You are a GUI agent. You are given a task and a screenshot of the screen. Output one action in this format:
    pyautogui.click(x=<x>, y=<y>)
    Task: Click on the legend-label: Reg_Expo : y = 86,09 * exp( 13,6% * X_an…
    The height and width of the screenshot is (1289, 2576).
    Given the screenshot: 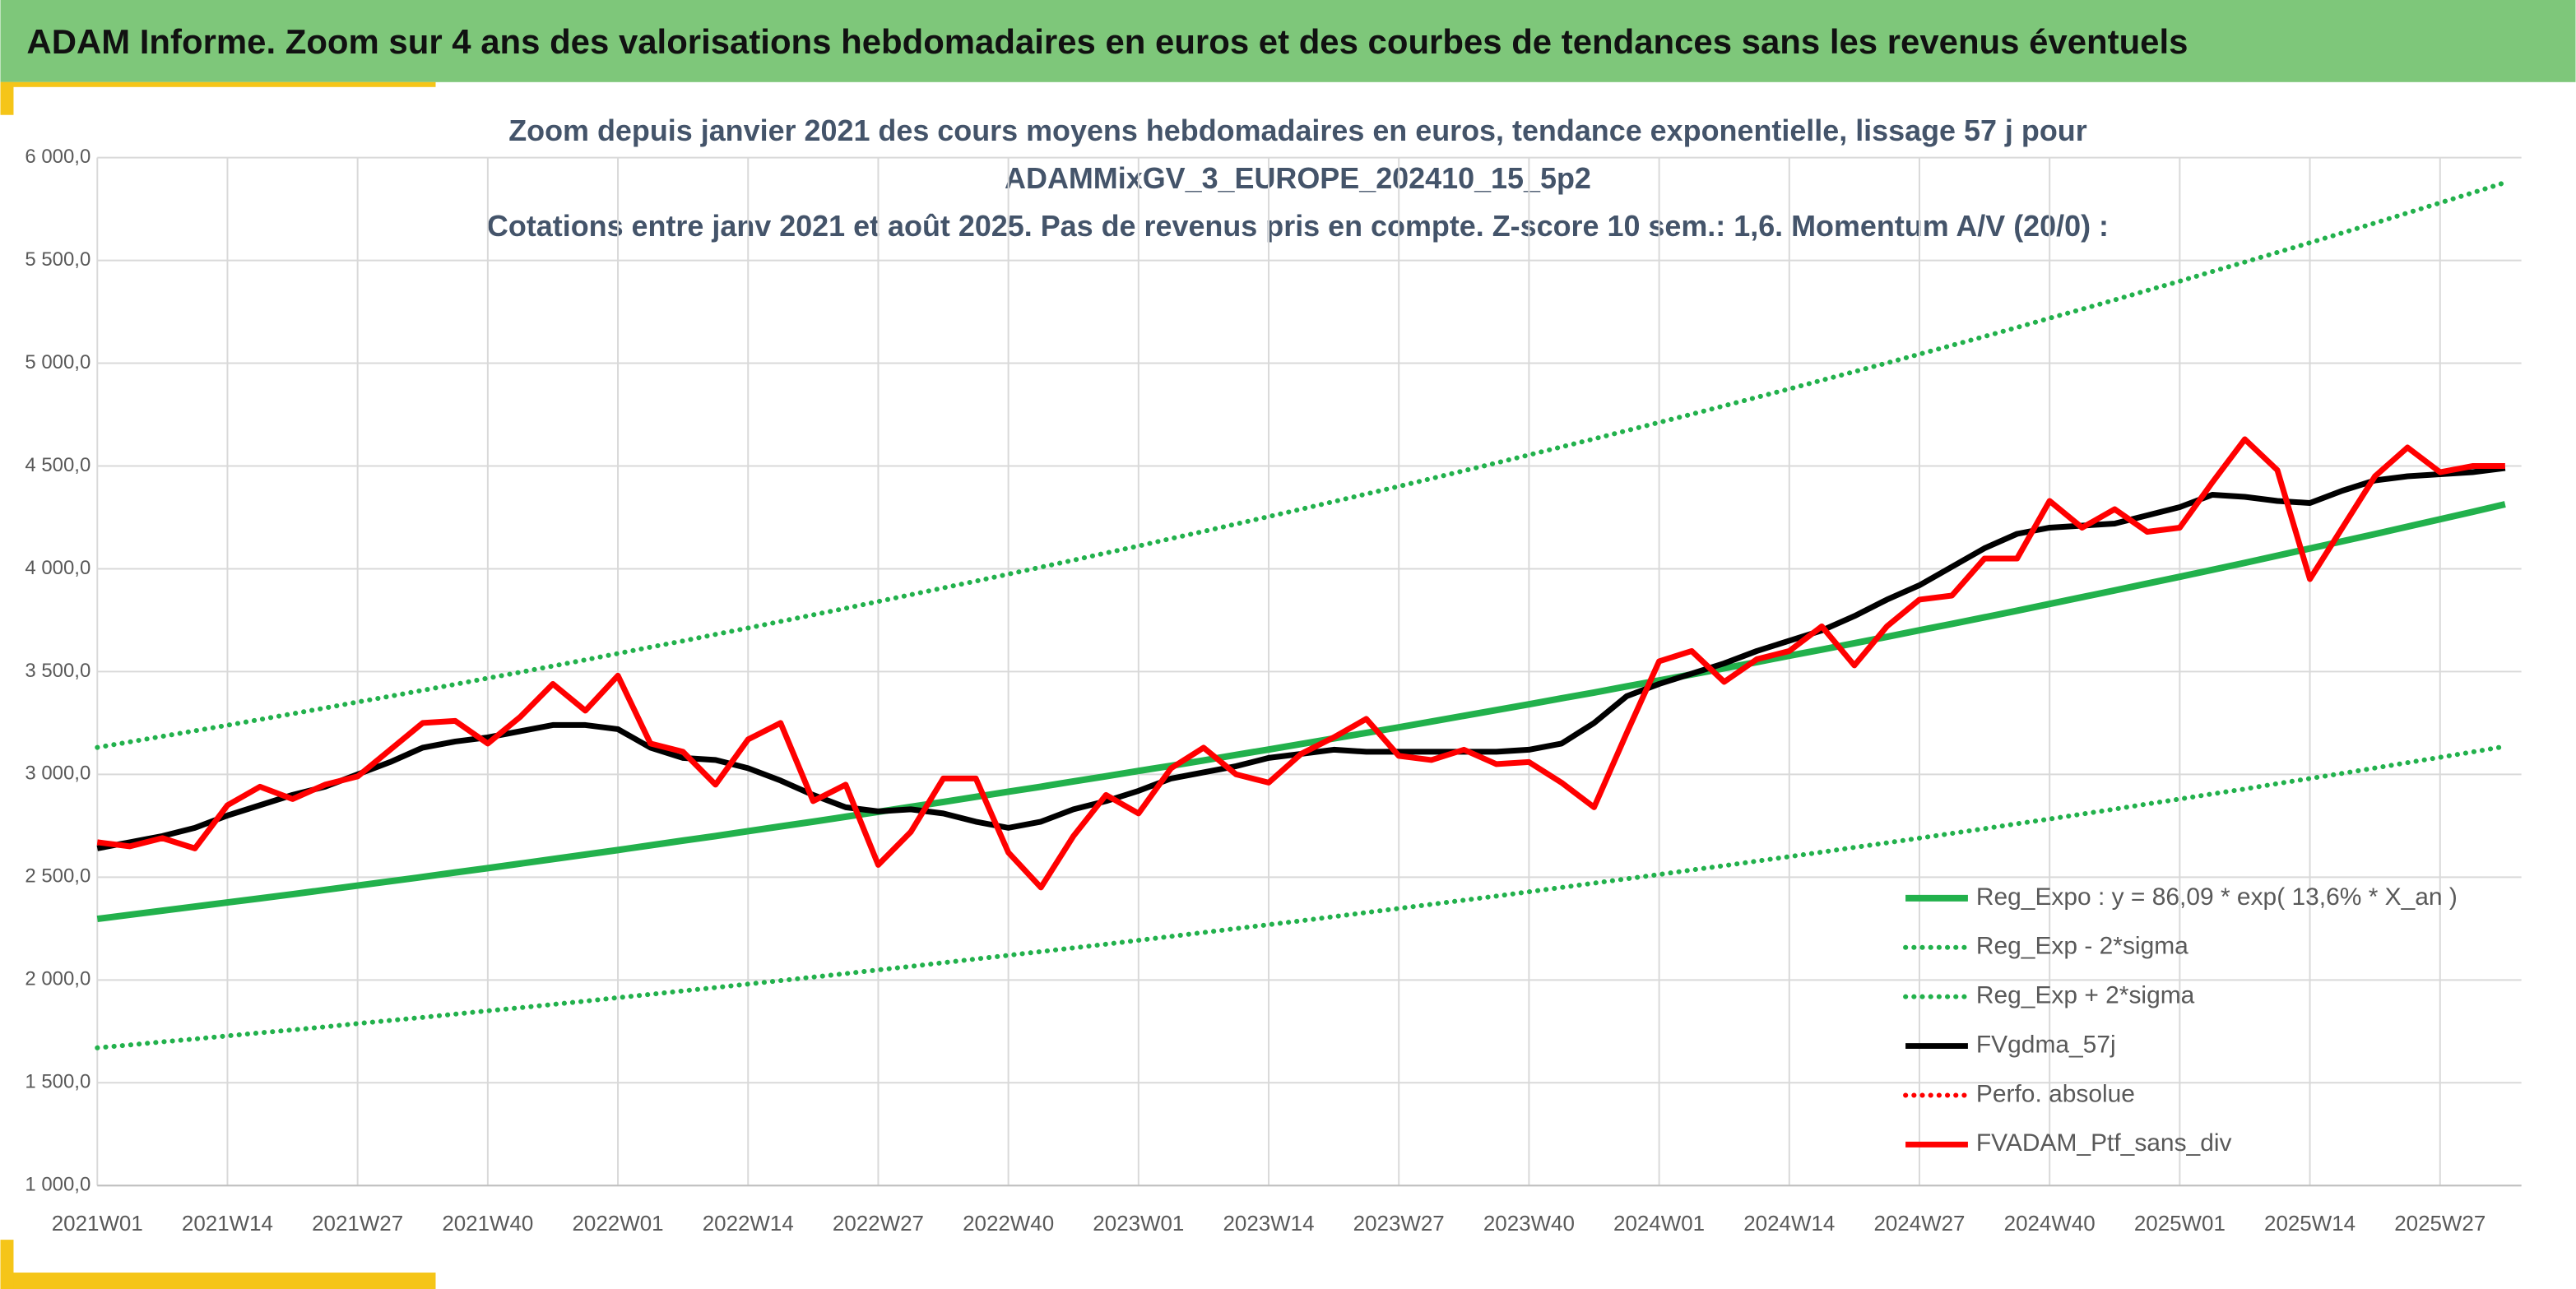 What is the action you would take?
    pyautogui.click(x=2217, y=897)
    